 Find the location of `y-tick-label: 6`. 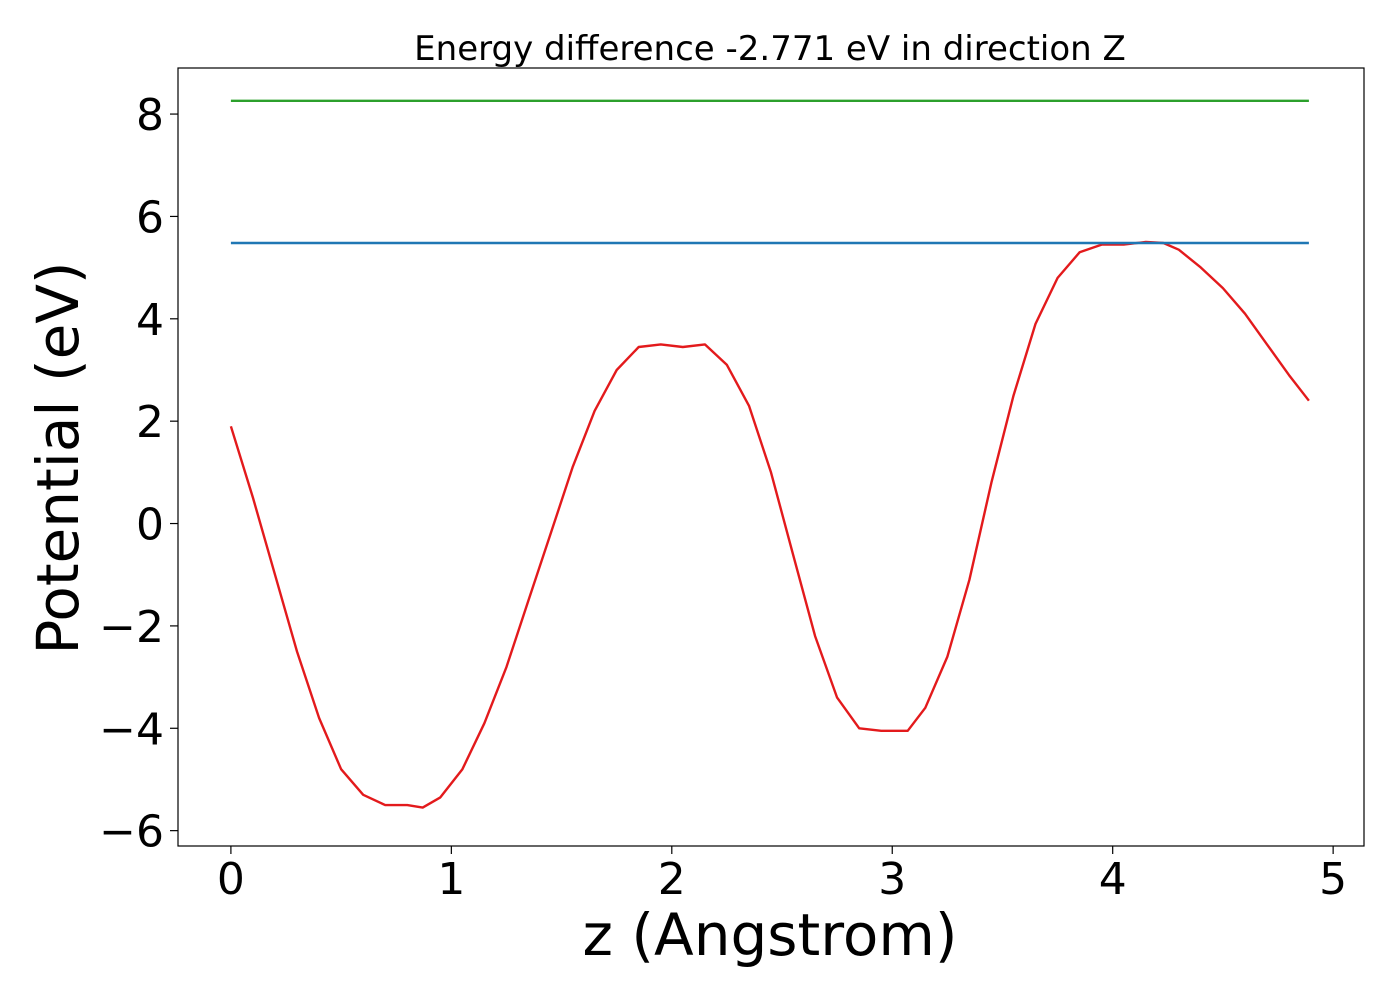

y-tick-label: 6 is located at coordinates (150, 217).